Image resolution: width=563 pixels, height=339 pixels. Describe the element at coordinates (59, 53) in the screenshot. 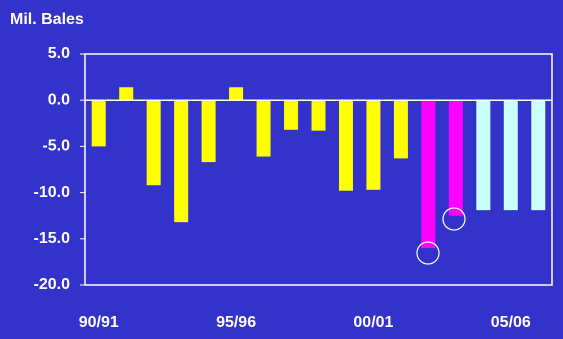

I see `y-tick-label: 5.0` at that location.